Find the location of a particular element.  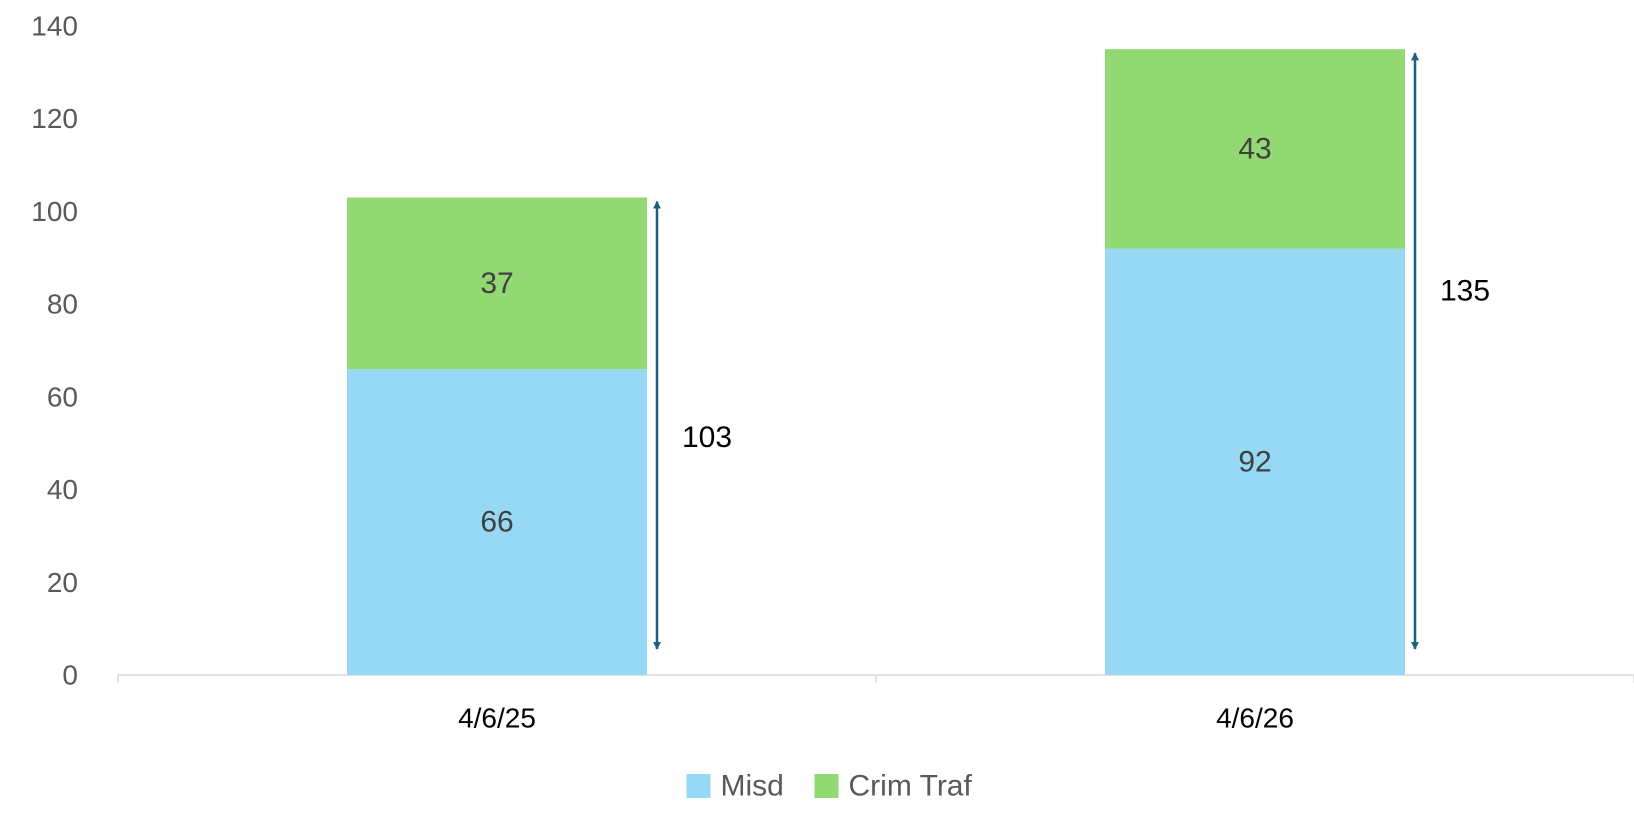

y-tick-label: 120 is located at coordinates (54, 118).